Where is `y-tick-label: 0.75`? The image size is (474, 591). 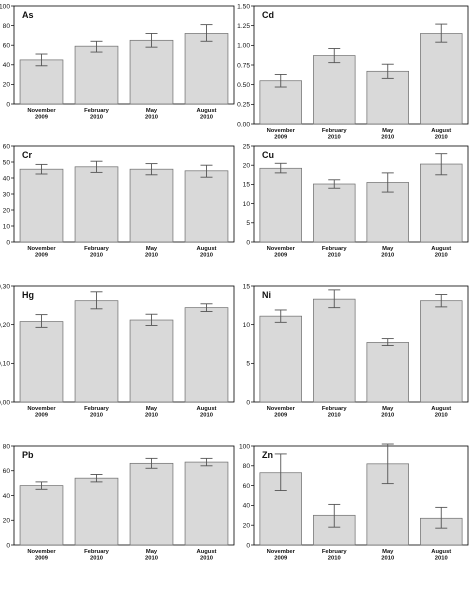 y-tick-label: 0.75 is located at coordinates (243, 65).